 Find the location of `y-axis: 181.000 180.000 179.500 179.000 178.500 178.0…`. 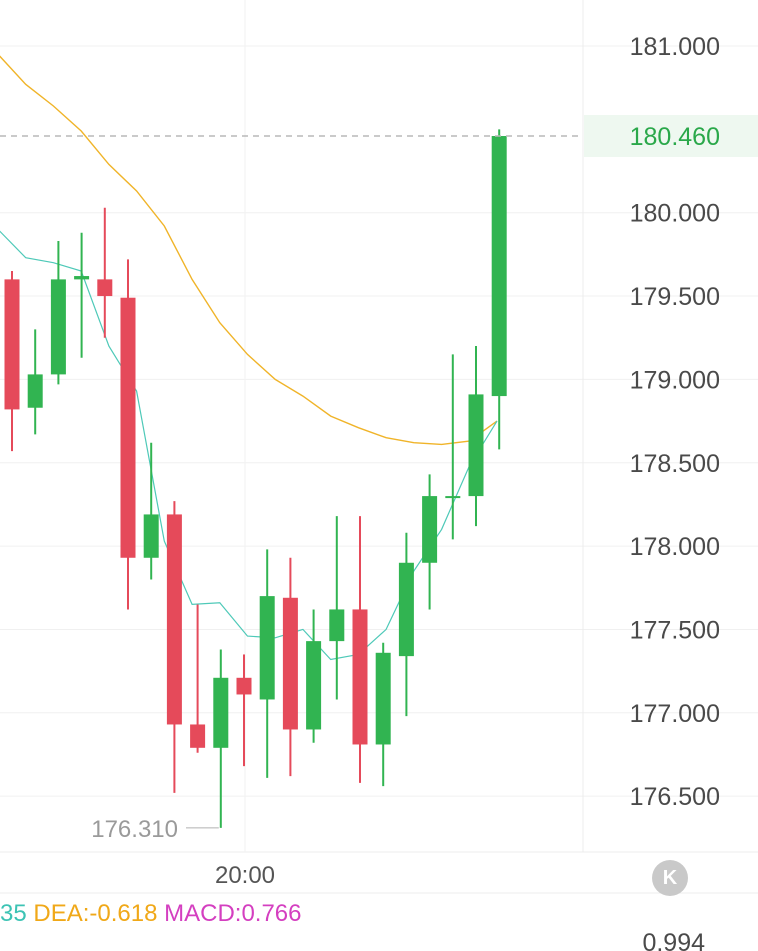

y-axis: 181.000 180.000 179.500 179.000 178.500 178.0… is located at coordinates (675, 422).